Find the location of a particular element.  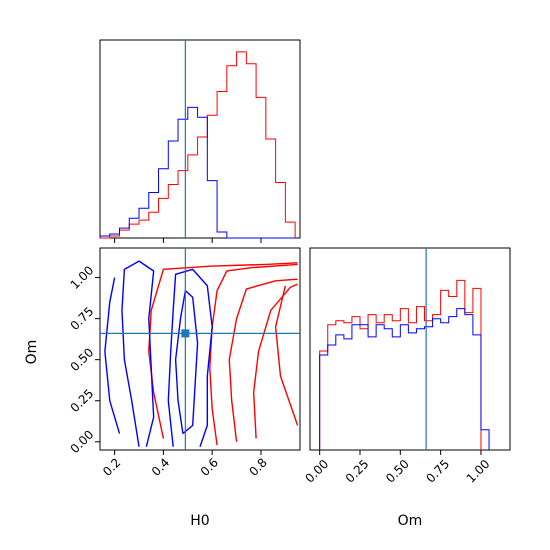

om-y-axis-label: Om is located at coordinates (32, 352).